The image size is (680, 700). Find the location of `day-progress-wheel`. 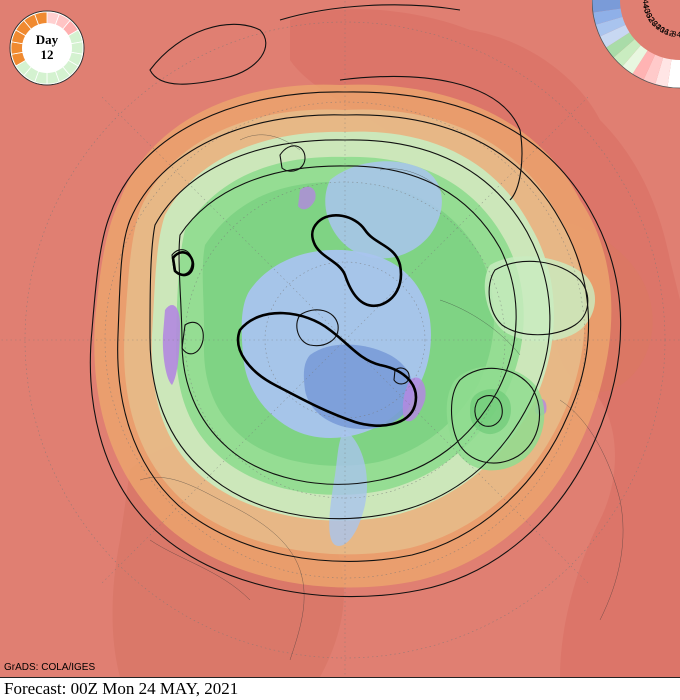

day-progress-wheel is located at coordinates (47, 48).